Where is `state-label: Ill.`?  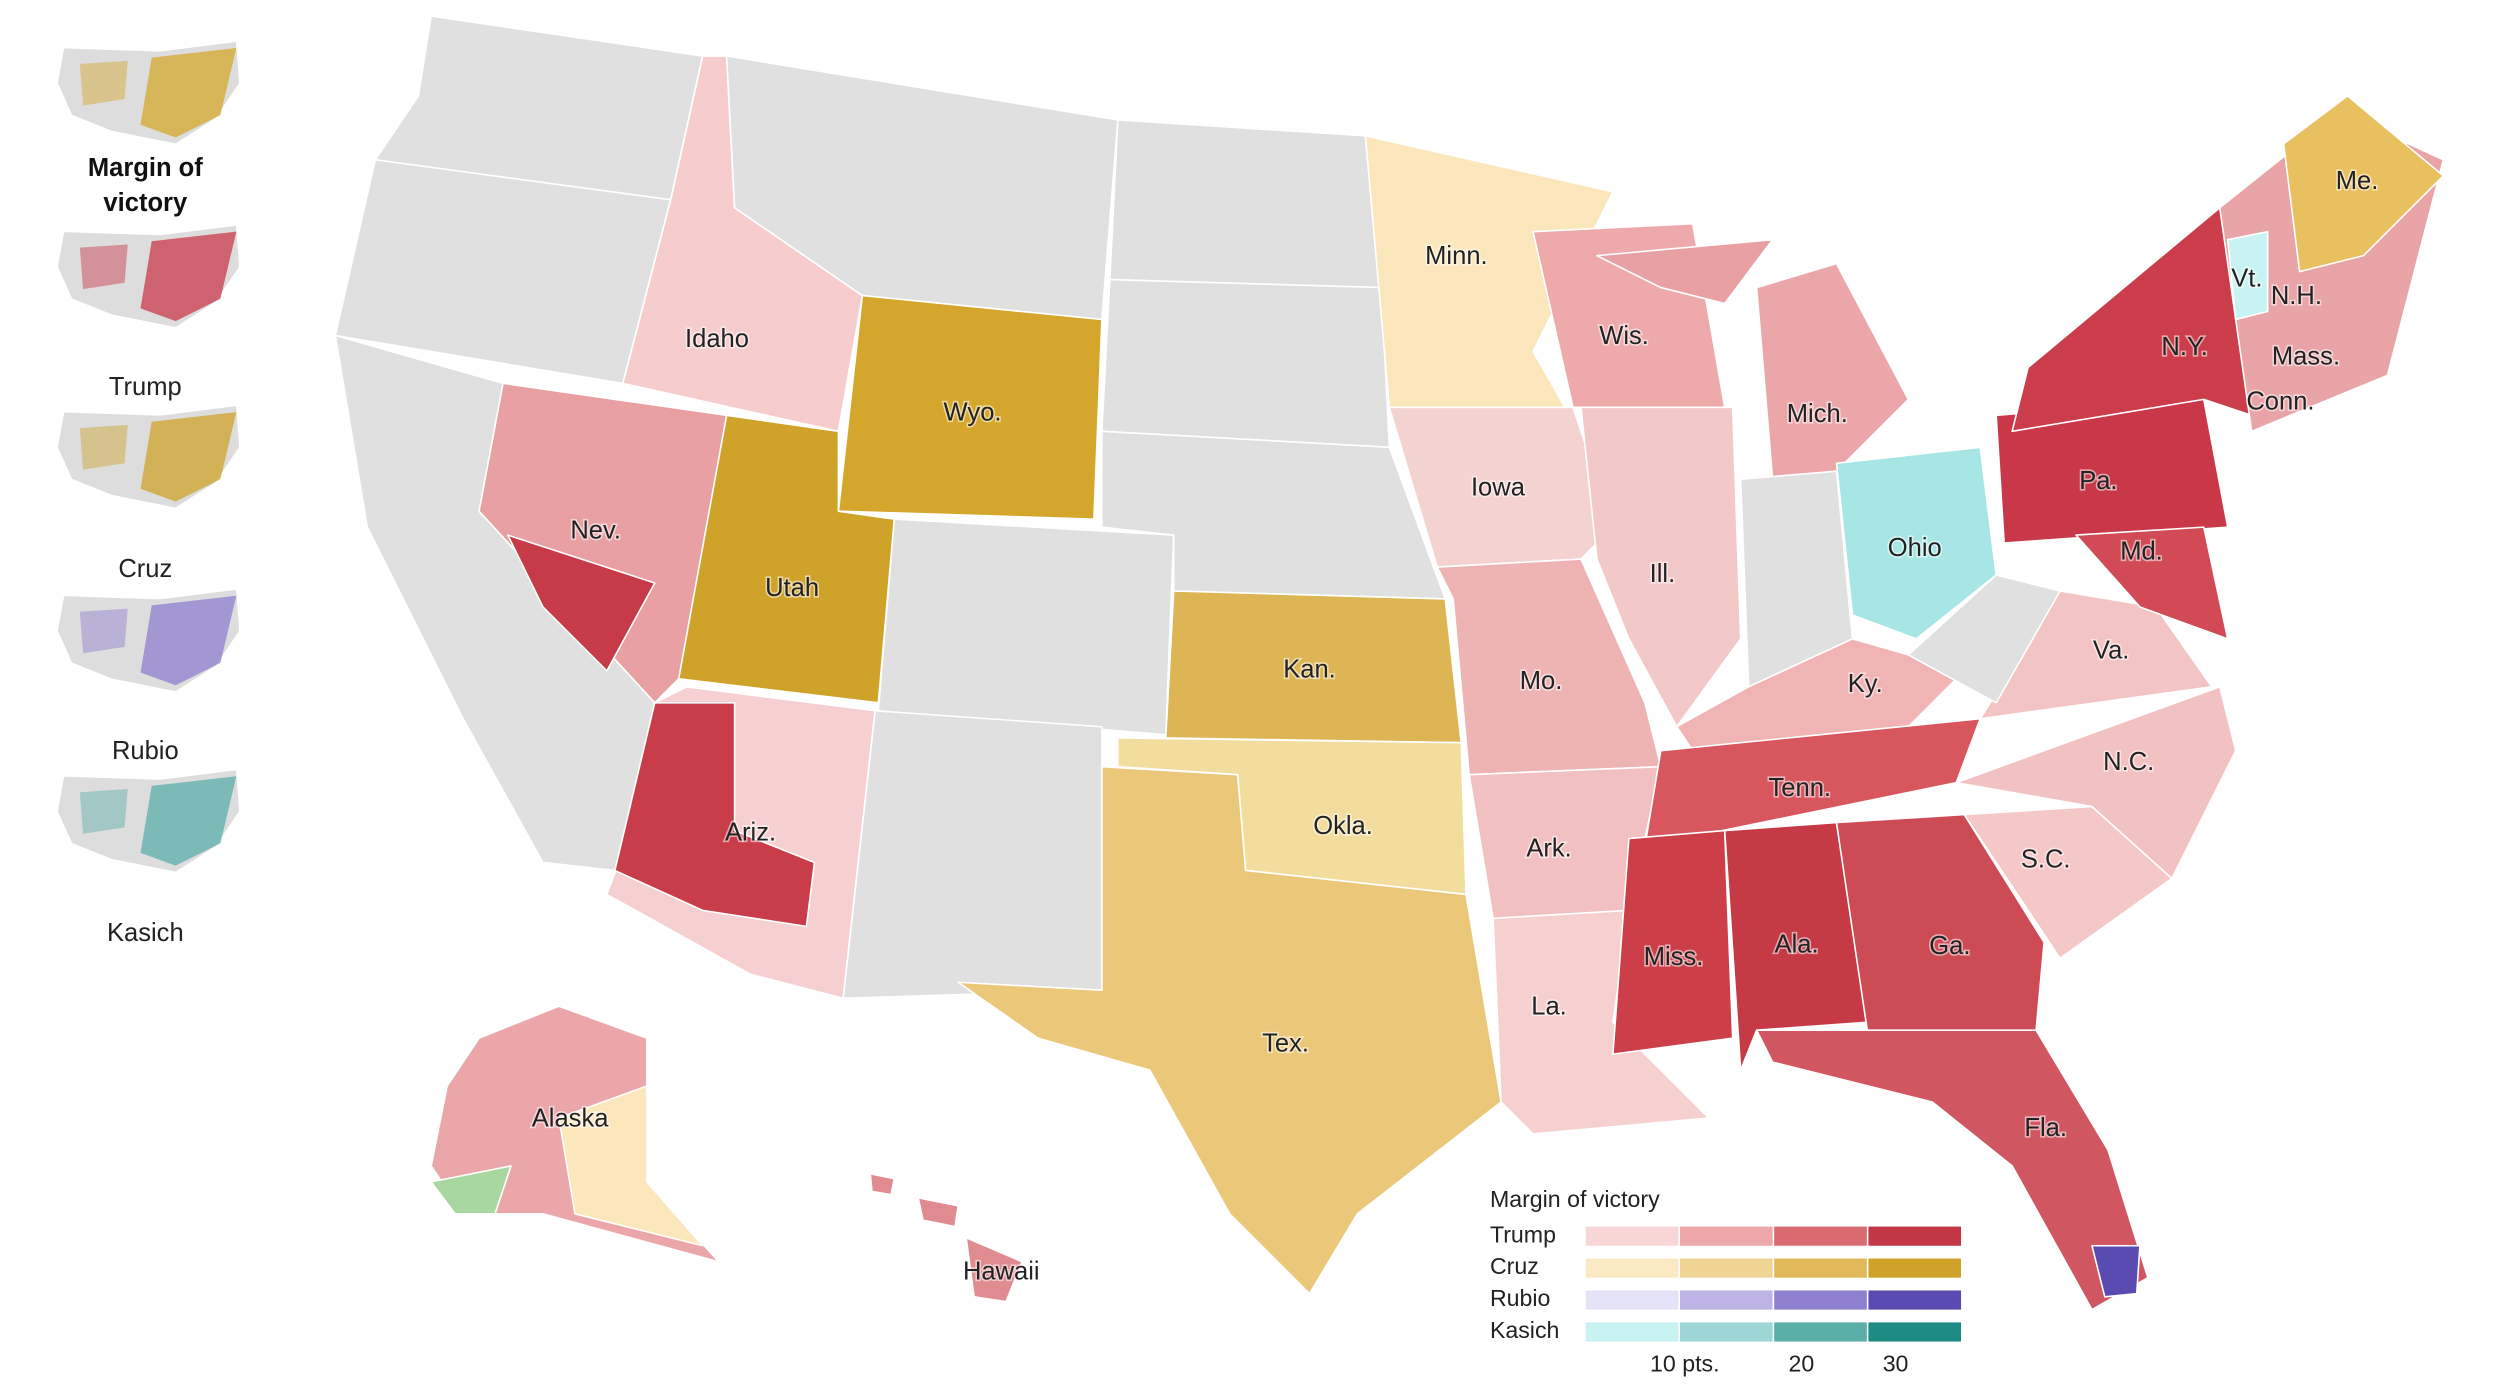
state-label: Ill. is located at coordinates (1663, 574).